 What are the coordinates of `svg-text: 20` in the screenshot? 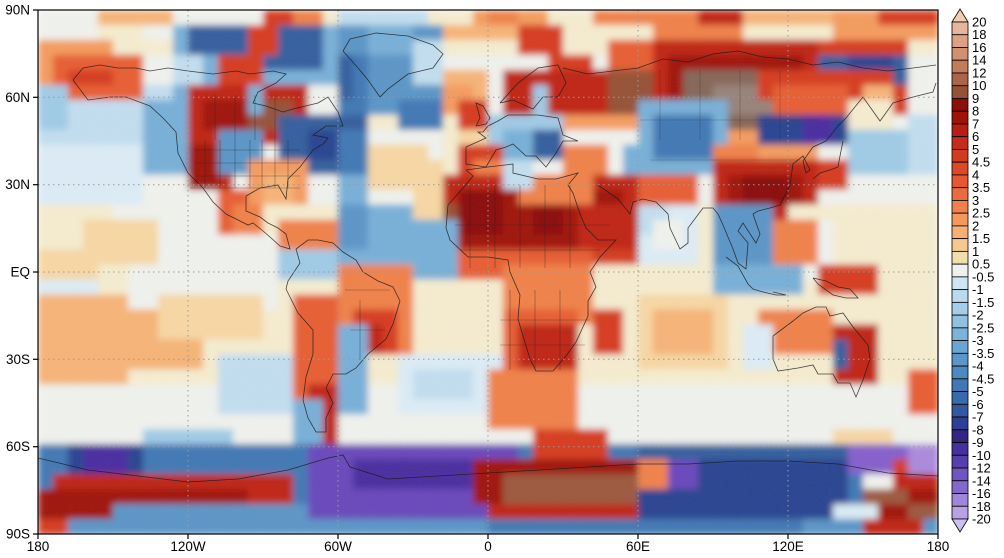 It's located at (979, 22).